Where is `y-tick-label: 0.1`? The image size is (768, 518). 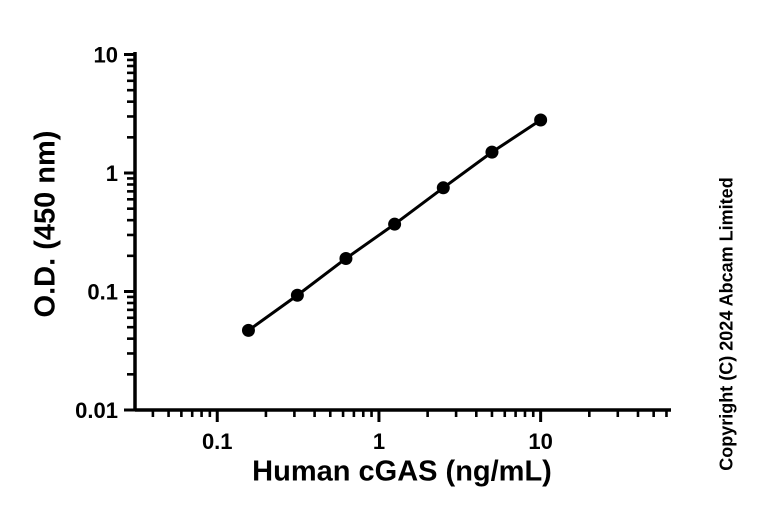
y-tick-label: 0.1 is located at coordinates (102, 292).